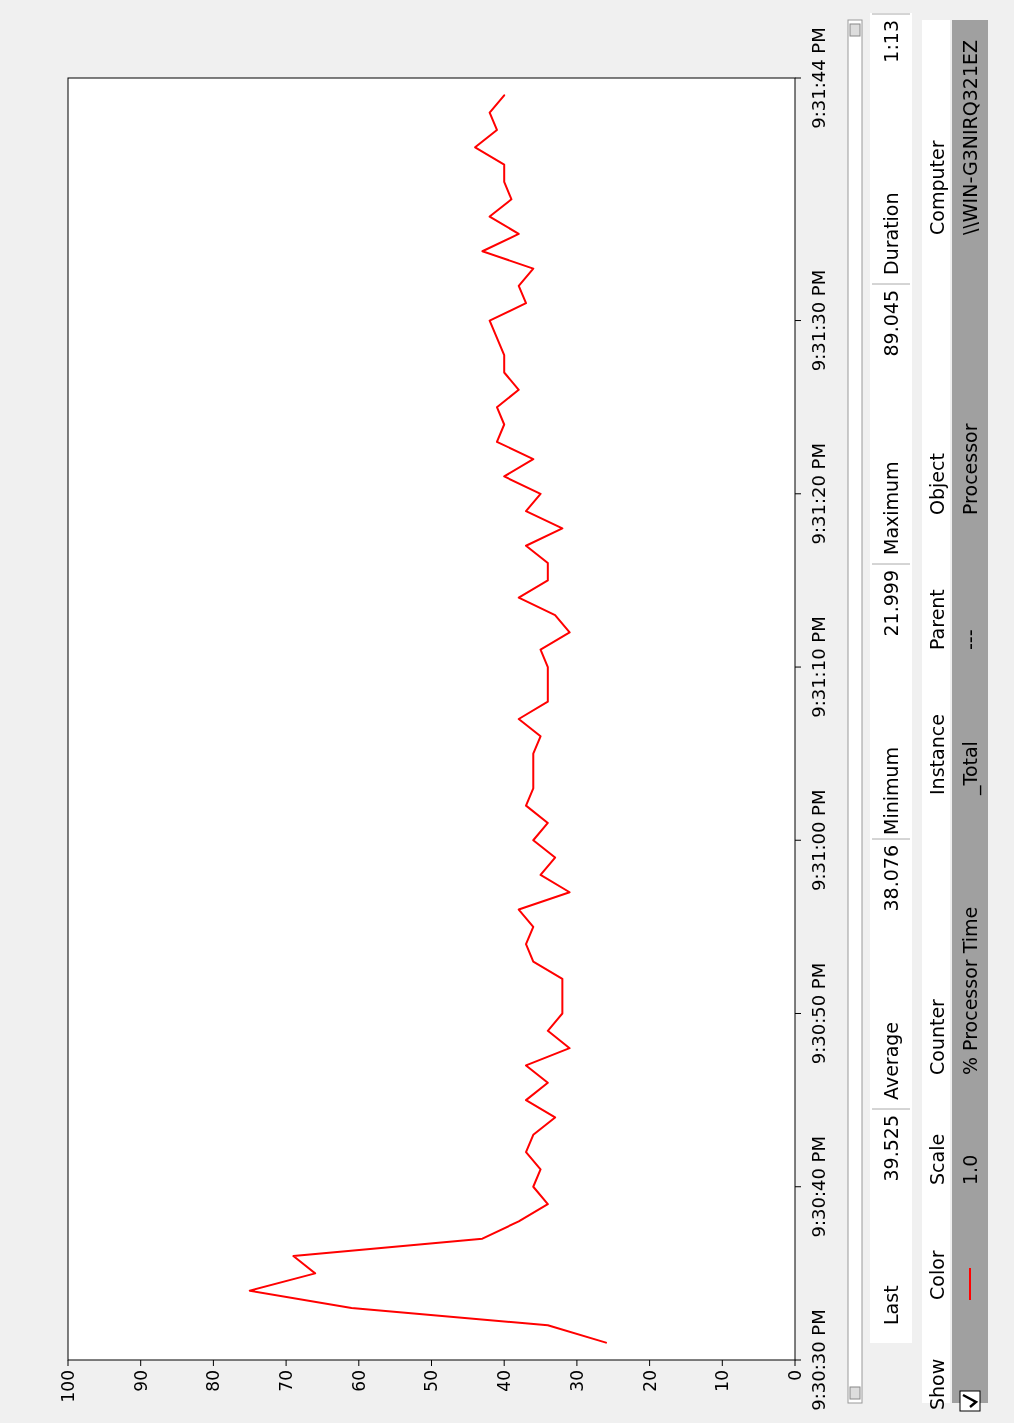 The height and width of the screenshot is (1423, 1014). Describe the element at coordinates (937, 187) in the screenshot. I see `text: Computer` at that location.